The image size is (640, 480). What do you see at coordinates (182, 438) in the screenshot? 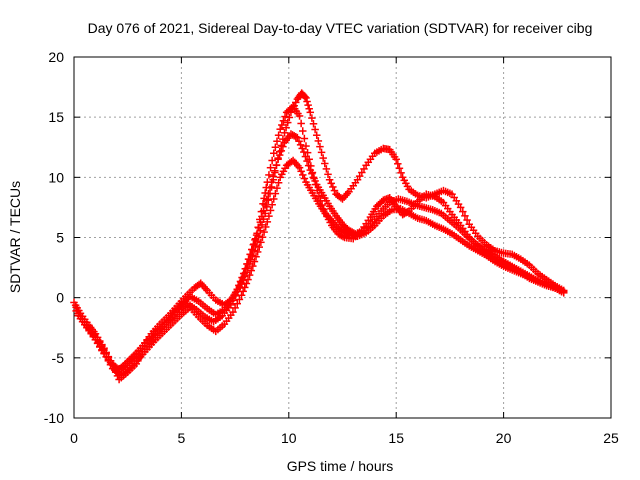
I see `x-tick-label: 5` at bounding box center [182, 438].